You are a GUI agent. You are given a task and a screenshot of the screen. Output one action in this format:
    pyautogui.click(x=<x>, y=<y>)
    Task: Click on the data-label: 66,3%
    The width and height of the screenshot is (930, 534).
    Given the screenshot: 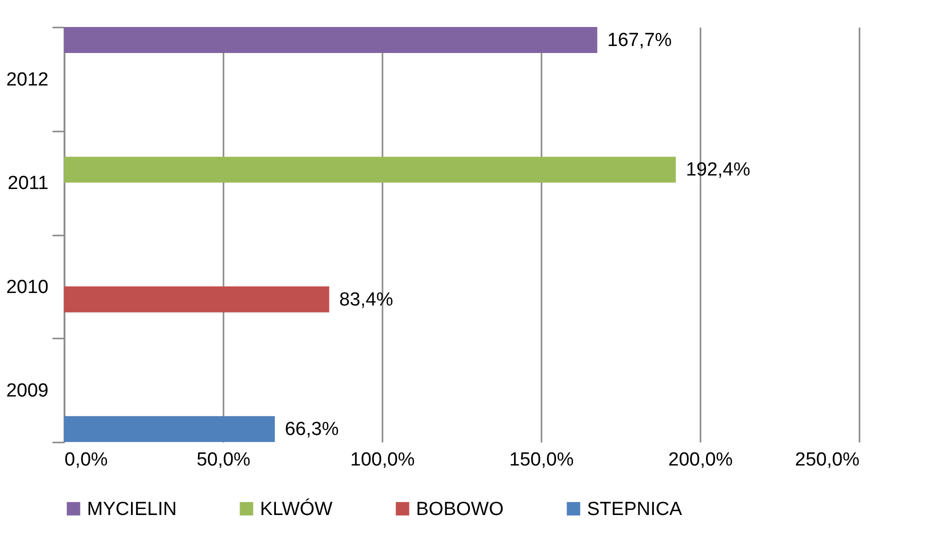 What is the action you would take?
    pyautogui.click(x=311, y=429)
    